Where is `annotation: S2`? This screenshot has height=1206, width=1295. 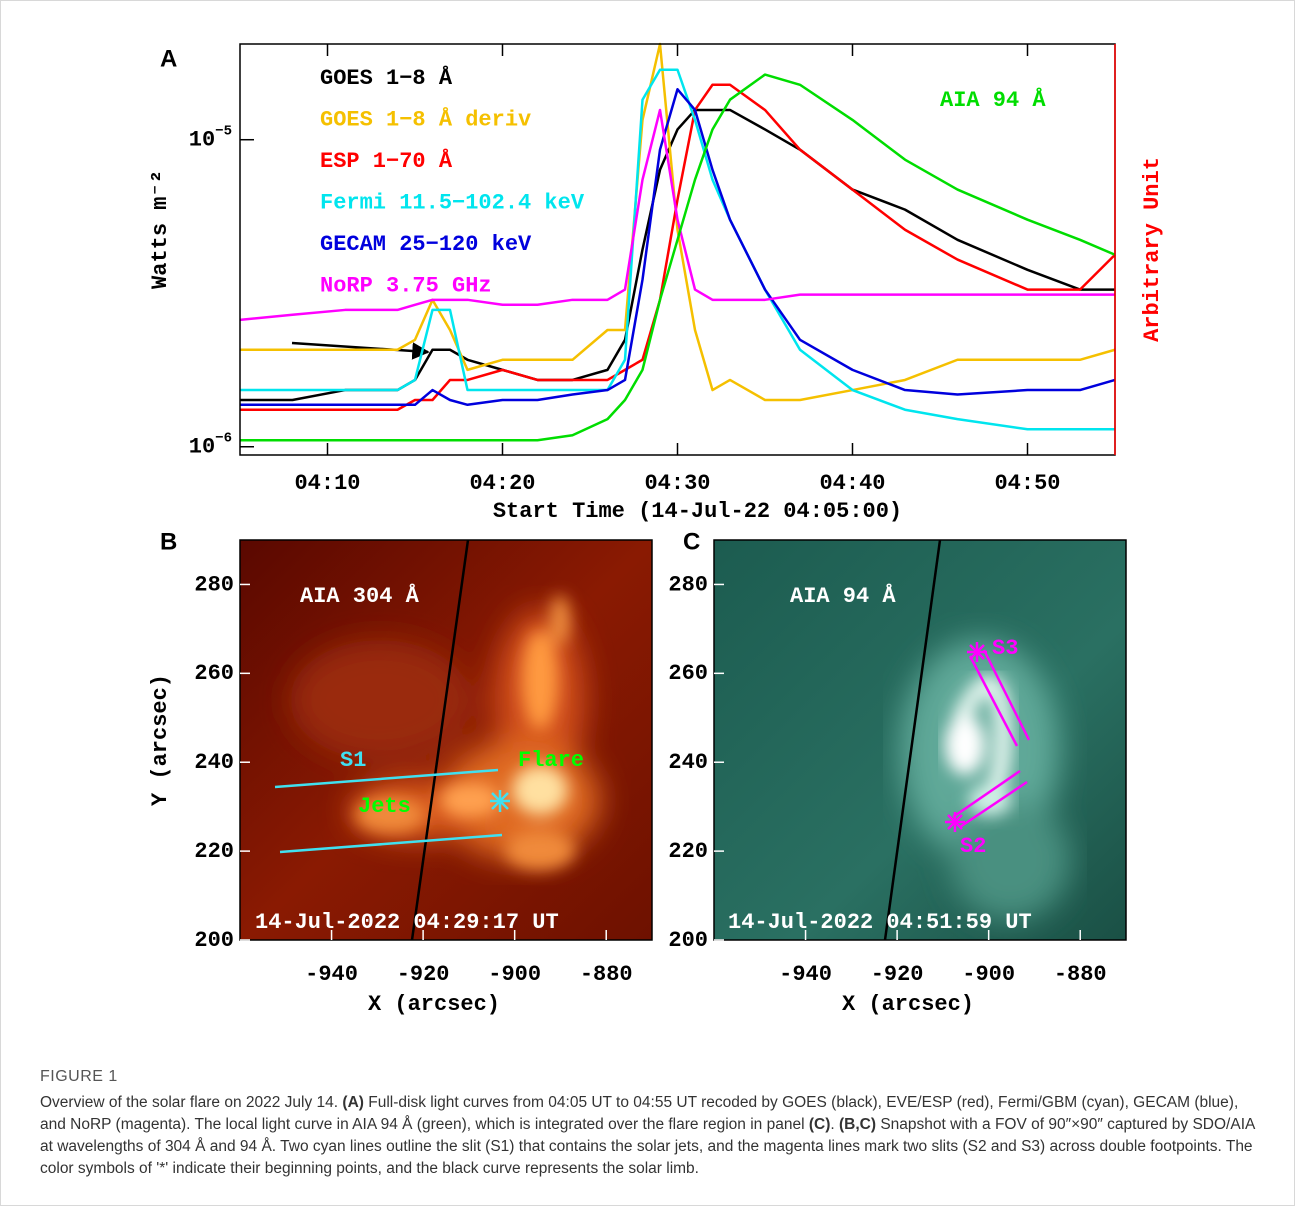
annotation: S2 is located at coordinates (973, 846).